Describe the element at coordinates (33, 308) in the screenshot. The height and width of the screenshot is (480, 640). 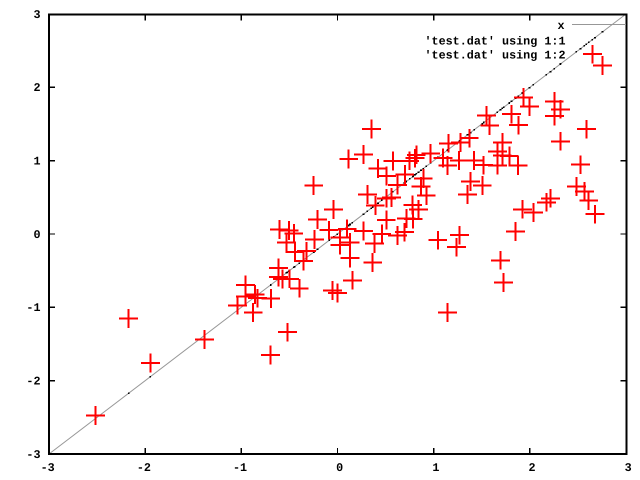
I see `svg-text: -1` at that location.